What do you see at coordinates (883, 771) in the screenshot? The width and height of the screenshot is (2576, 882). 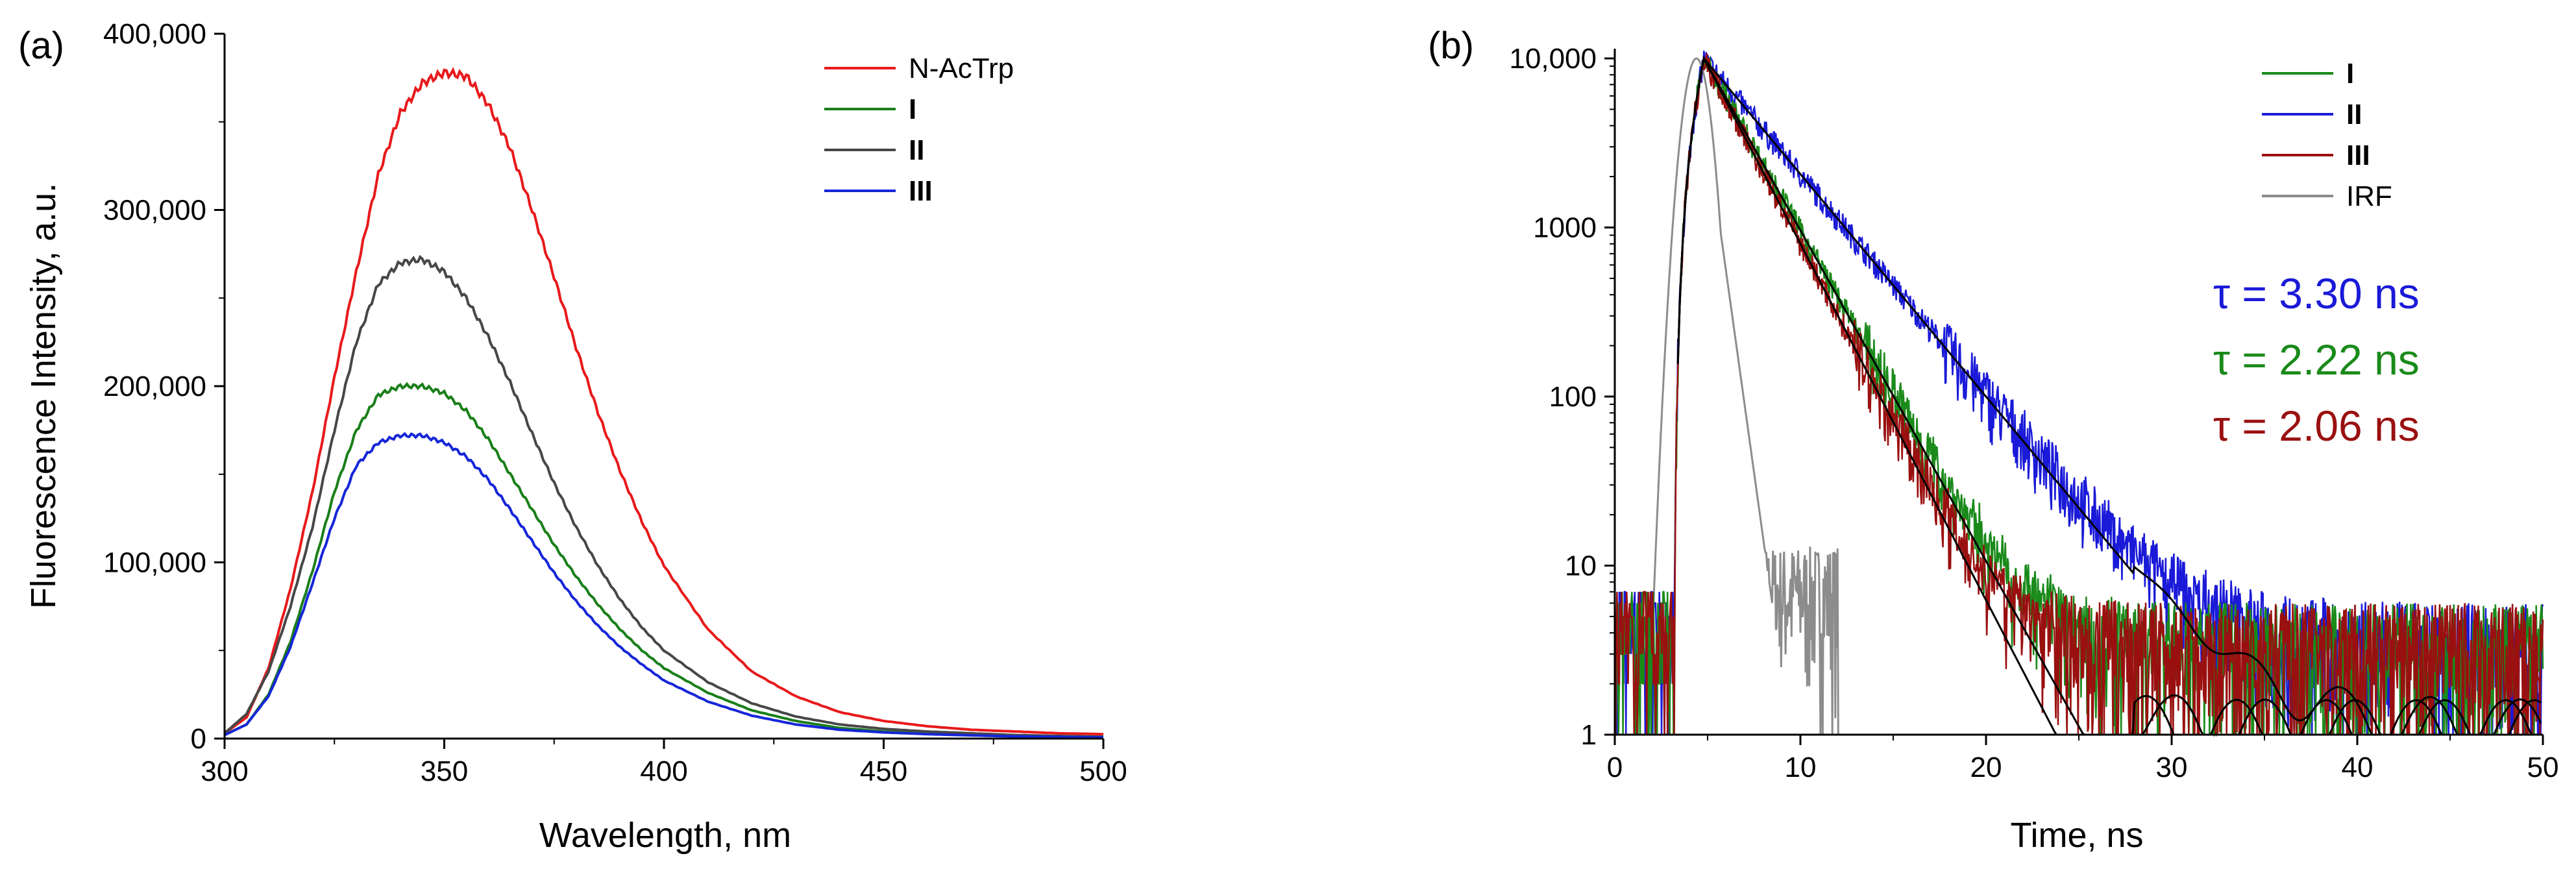 I see `x-tick-label: 450` at bounding box center [883, 771].